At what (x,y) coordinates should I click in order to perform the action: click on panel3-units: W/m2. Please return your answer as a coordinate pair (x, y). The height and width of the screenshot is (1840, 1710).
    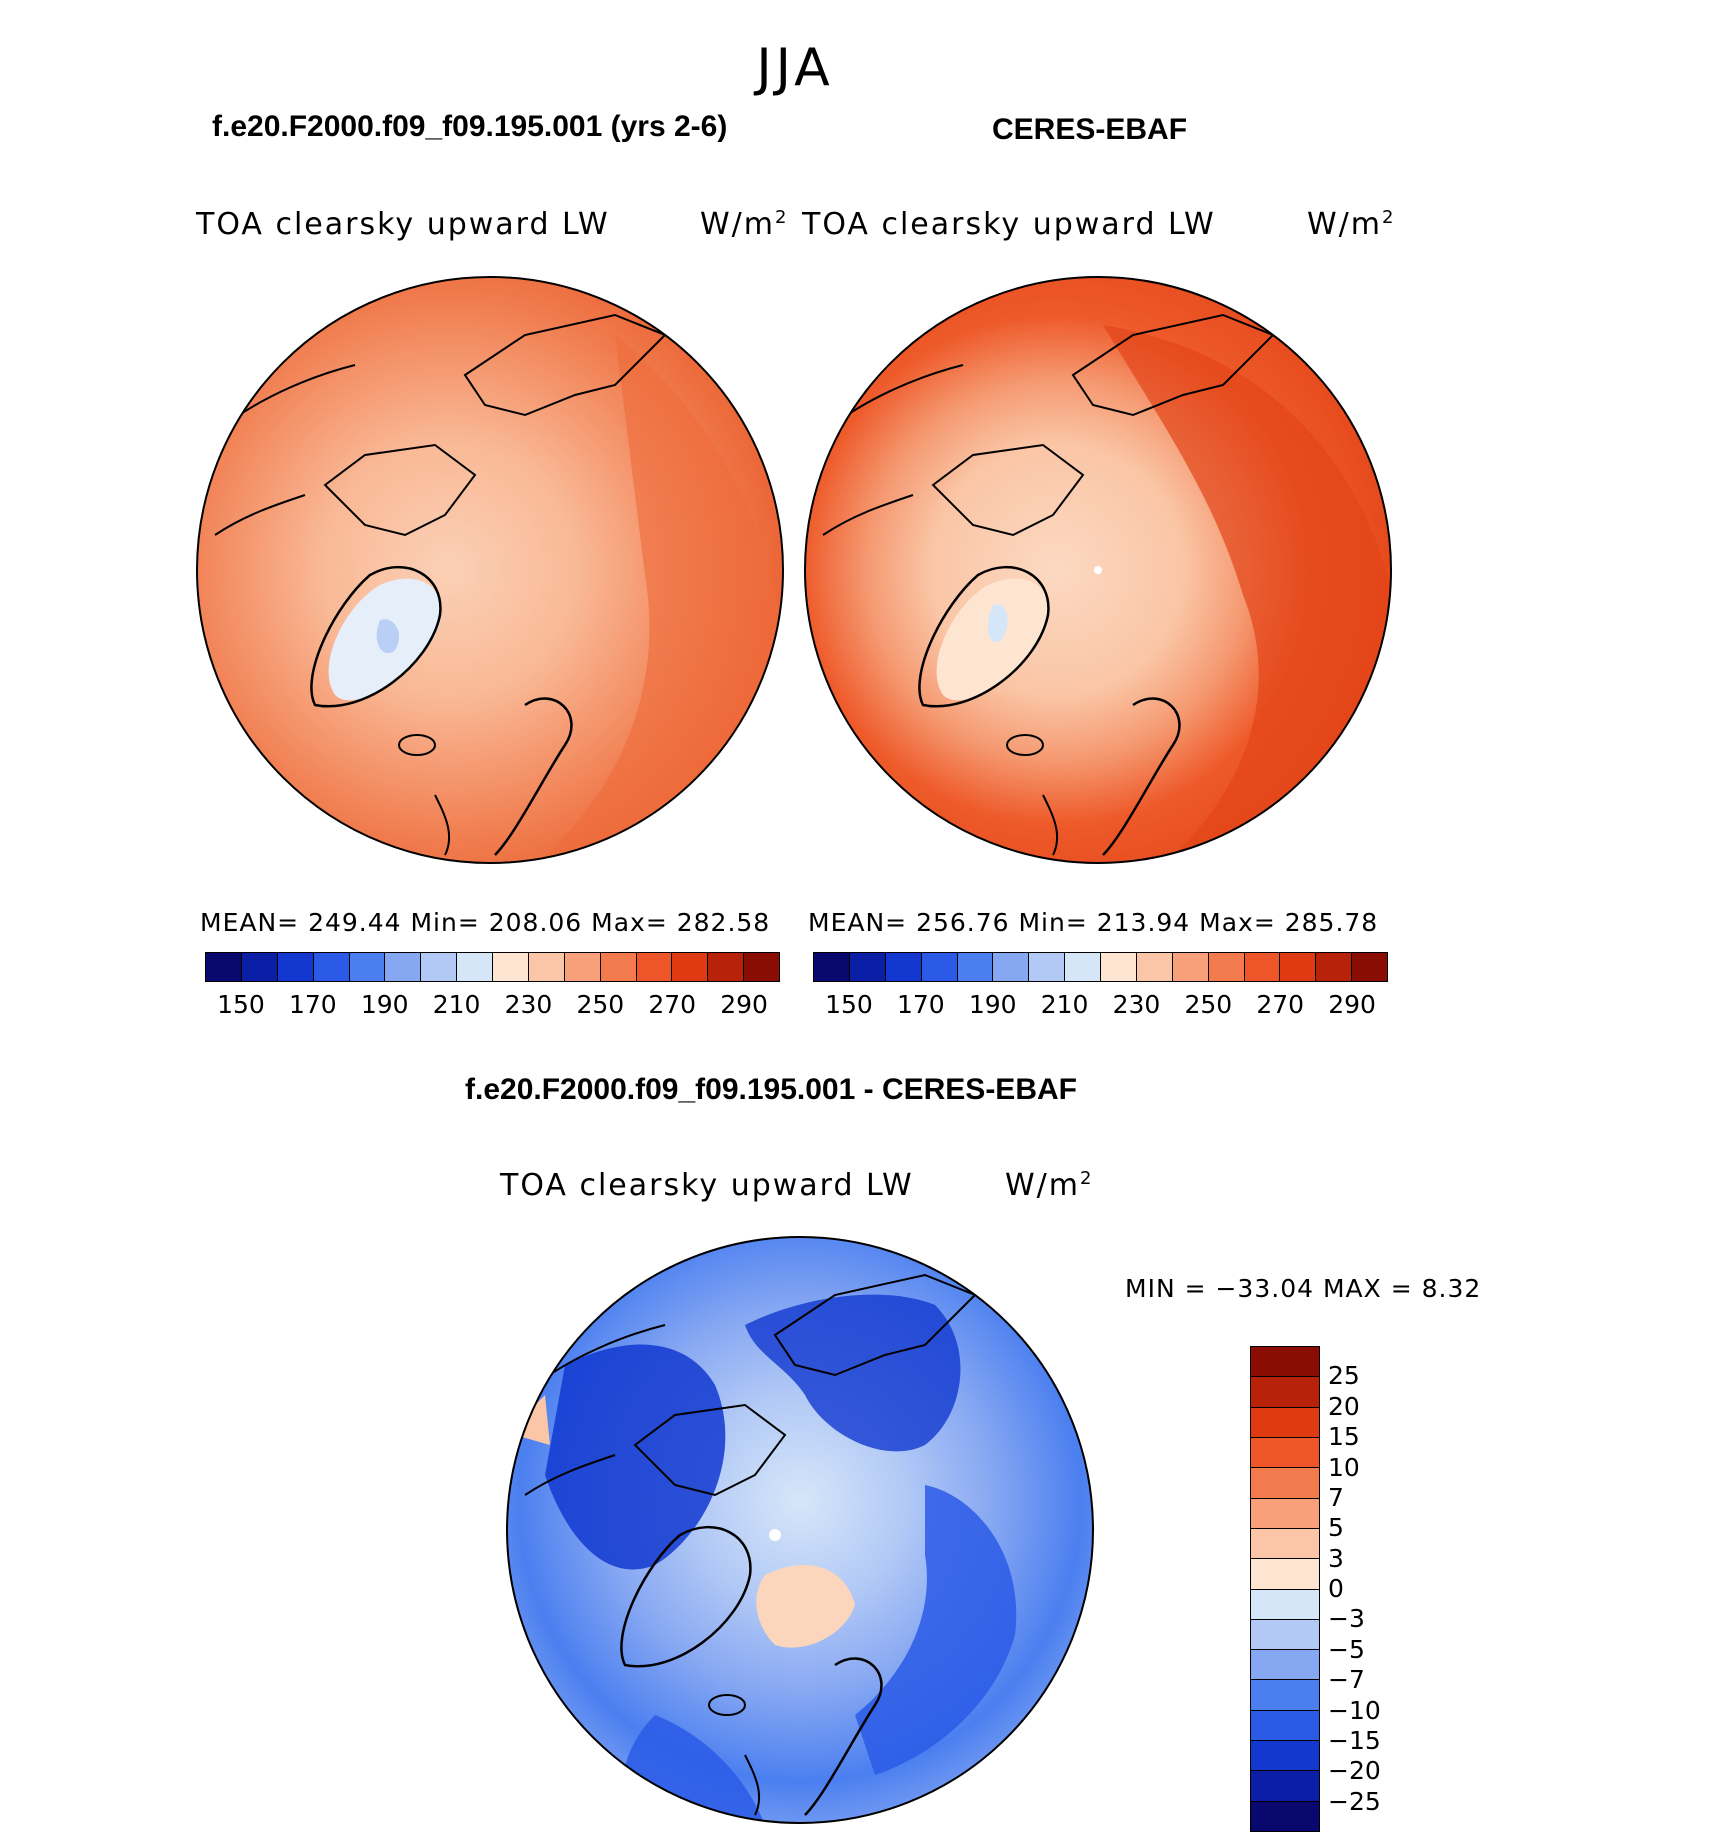
    Looking at the image, I should click on (1049, 1185).